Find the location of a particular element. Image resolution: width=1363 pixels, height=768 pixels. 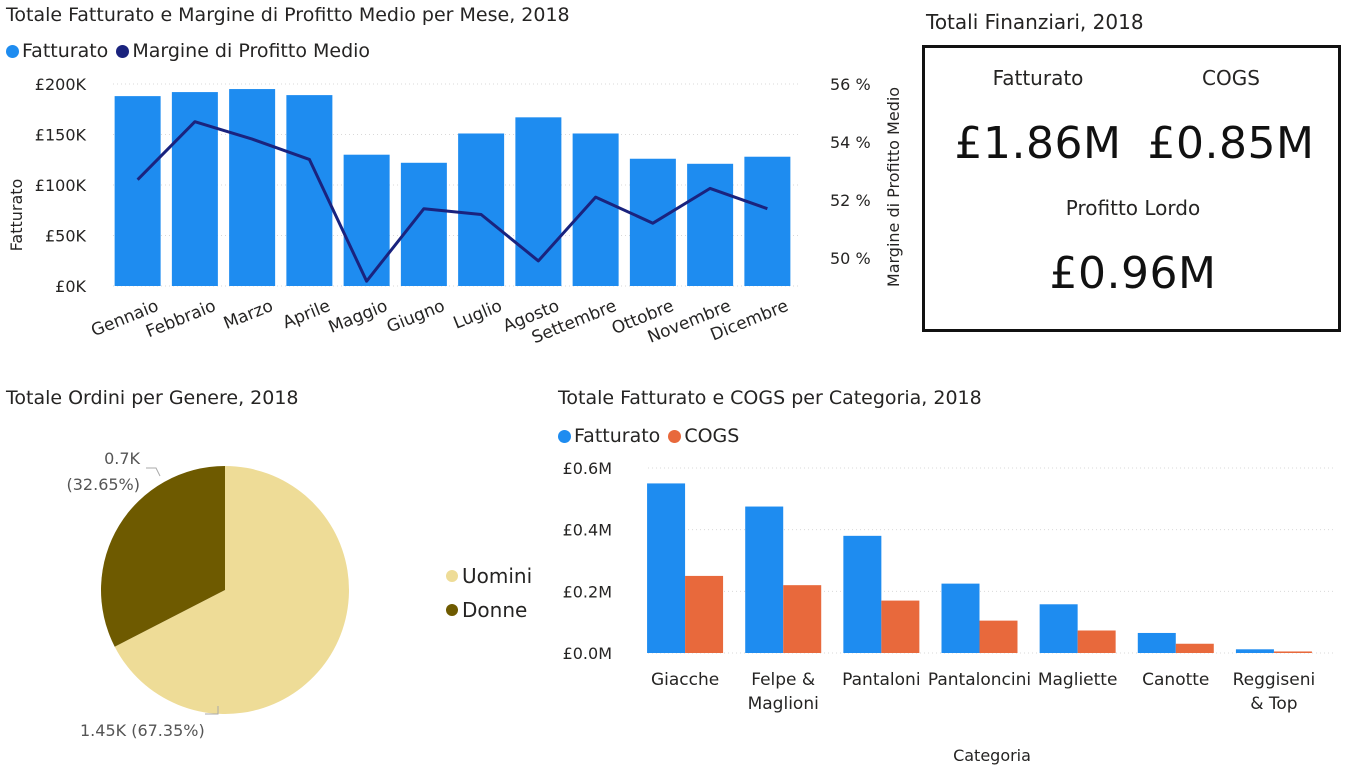

legend-cat-cogs-marker is located at coordinates (675, 436).